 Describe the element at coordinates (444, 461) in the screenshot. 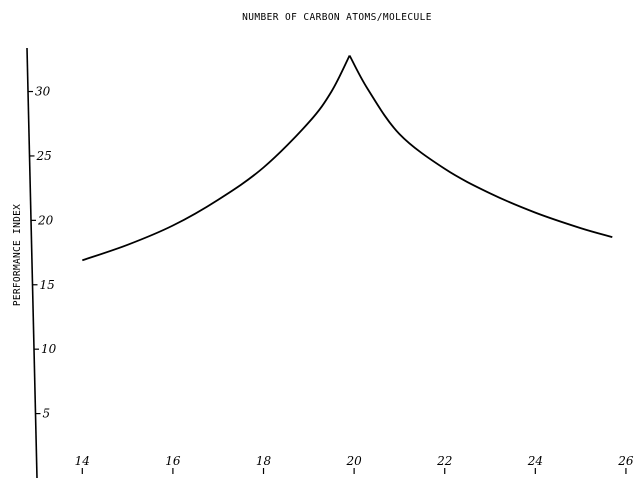

I see `x-tick-label: 22` at that location.